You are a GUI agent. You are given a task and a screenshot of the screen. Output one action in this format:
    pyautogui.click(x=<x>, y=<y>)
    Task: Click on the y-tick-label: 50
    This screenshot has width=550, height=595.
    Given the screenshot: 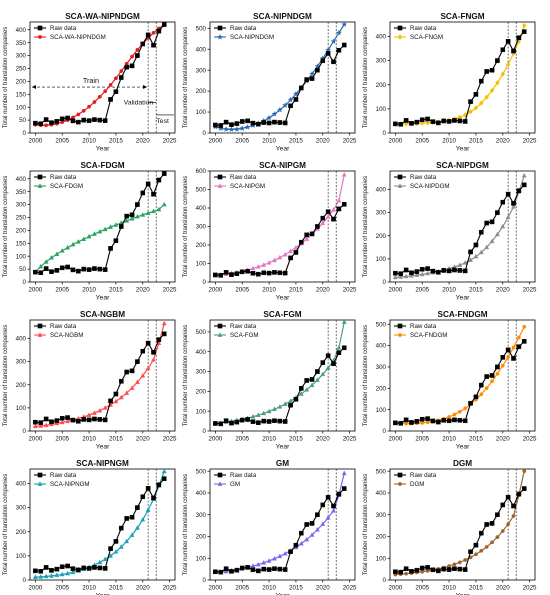 What is the action you would take?
    pyautogui.click(x=22, y=269)
    